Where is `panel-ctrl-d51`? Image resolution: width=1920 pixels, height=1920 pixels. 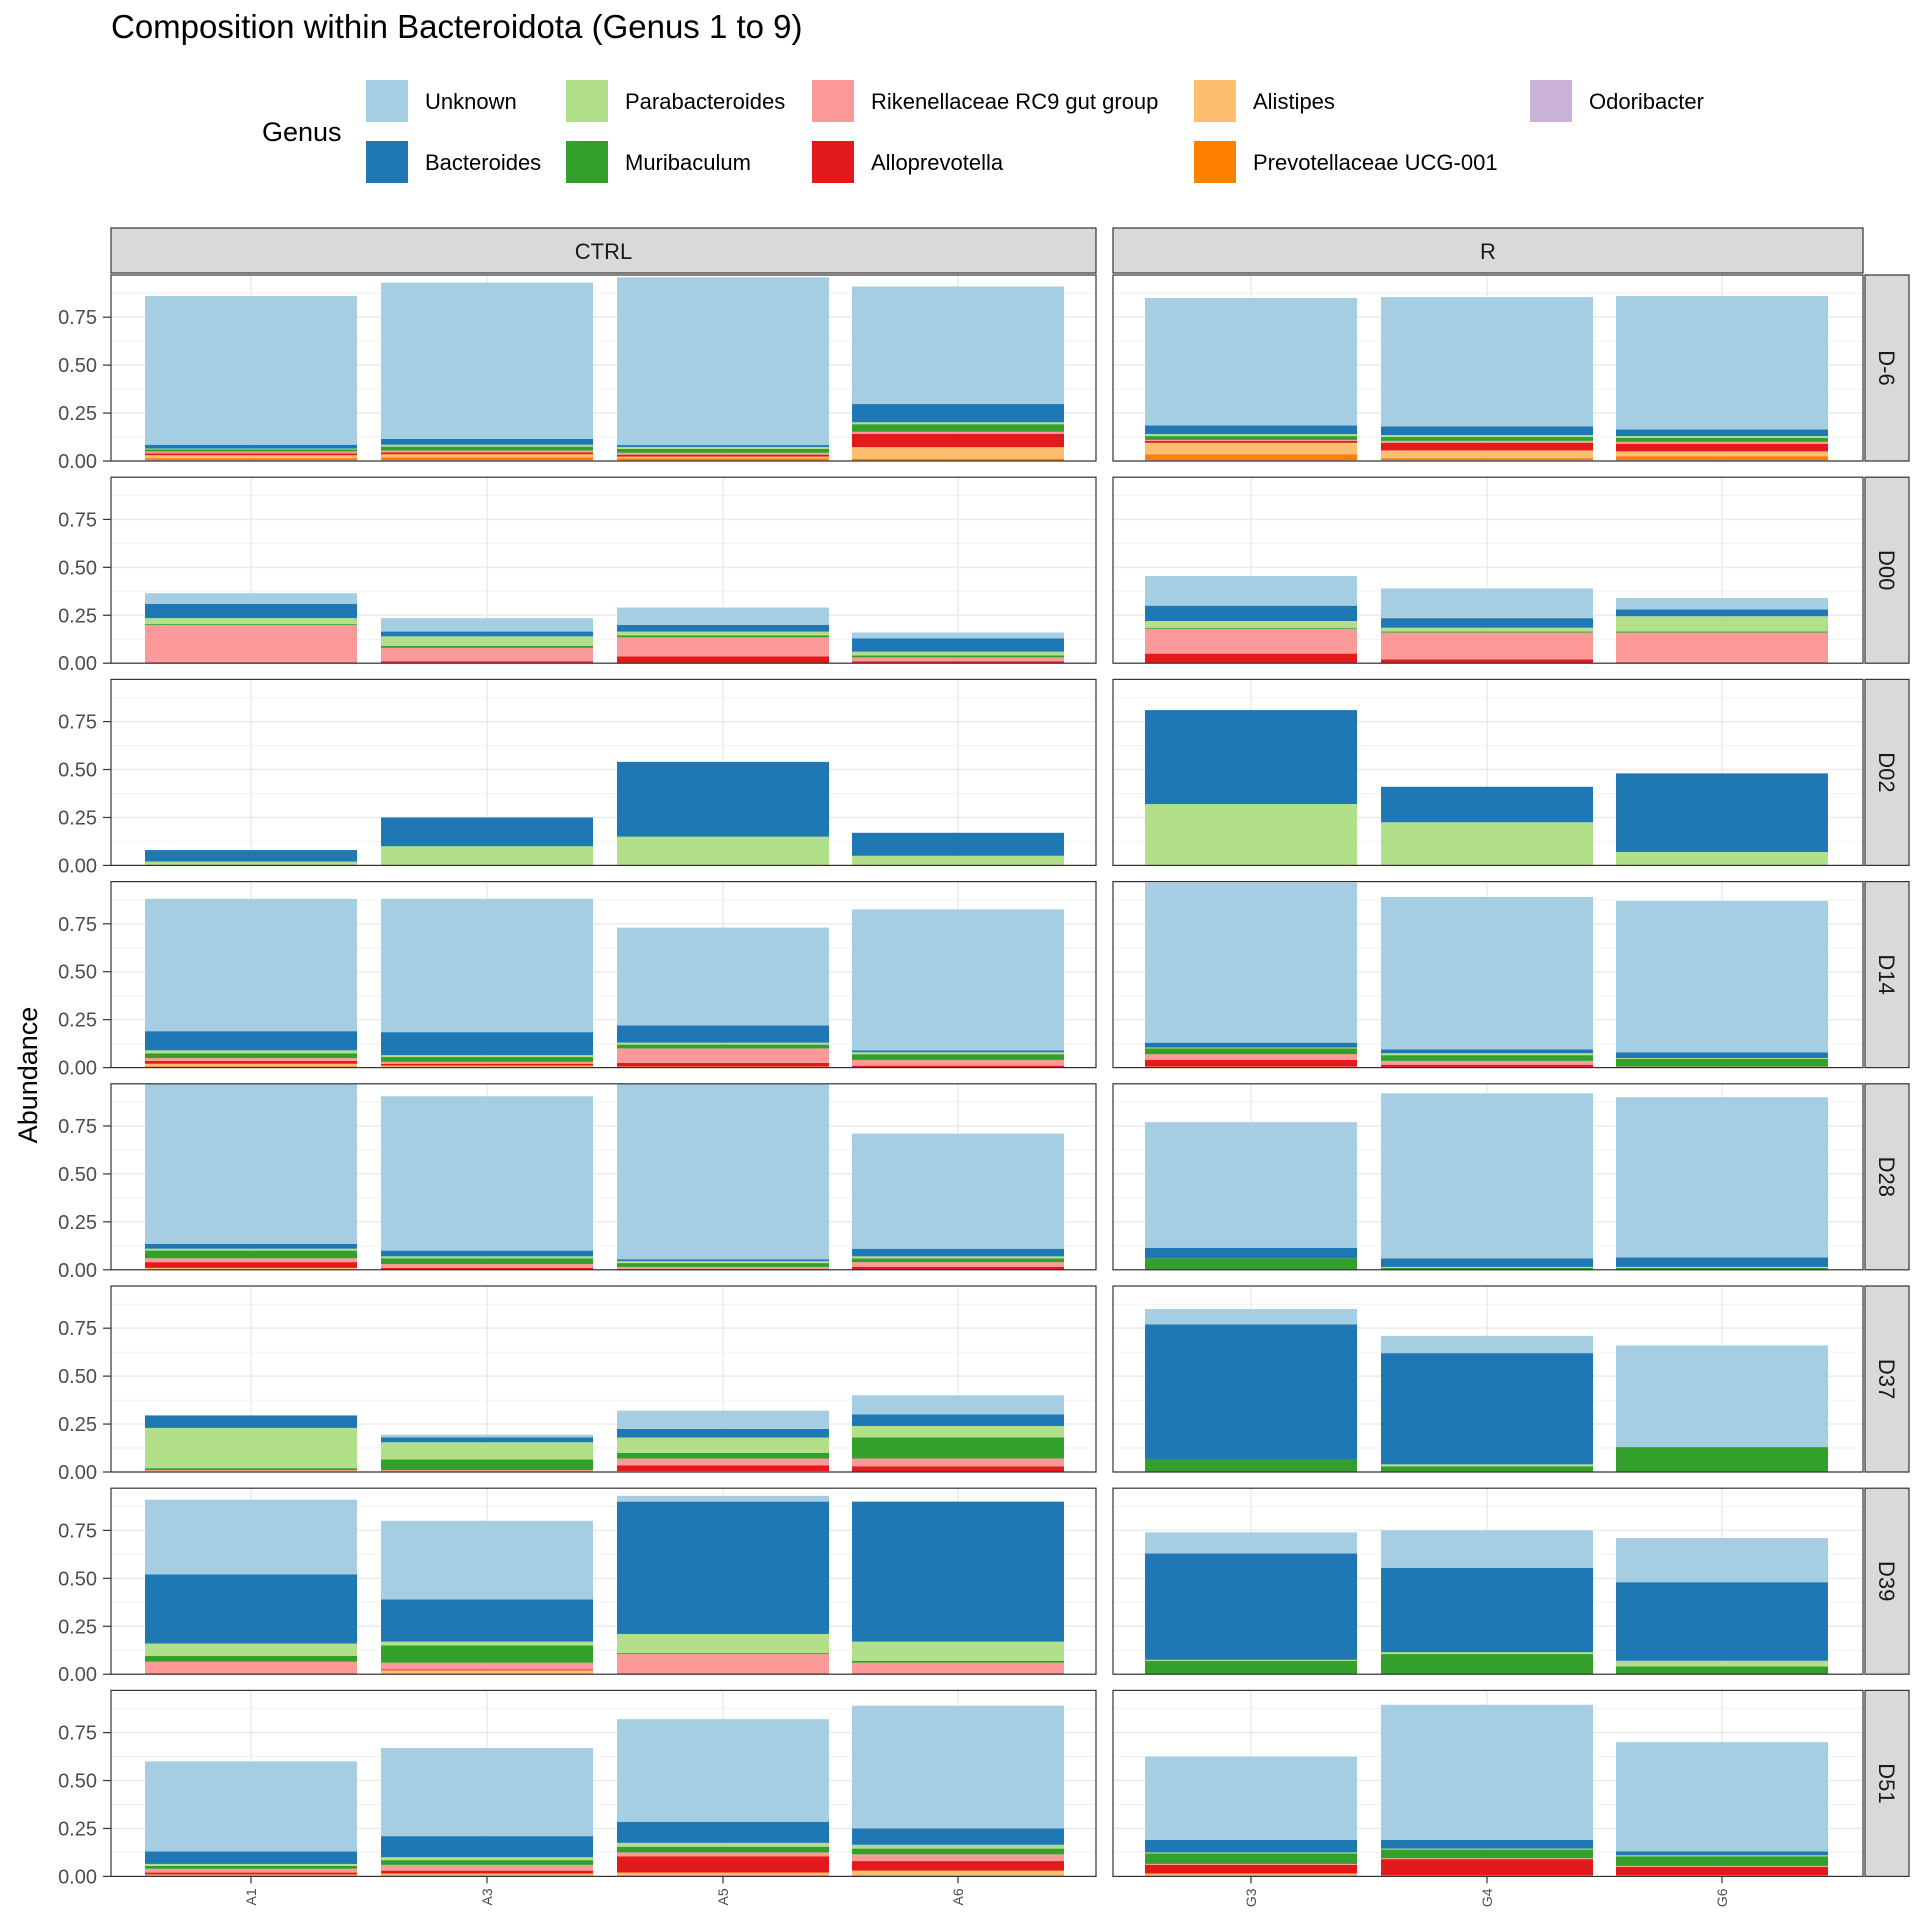 panel-ctrl-d51 is located at coordinates (603, 1783).